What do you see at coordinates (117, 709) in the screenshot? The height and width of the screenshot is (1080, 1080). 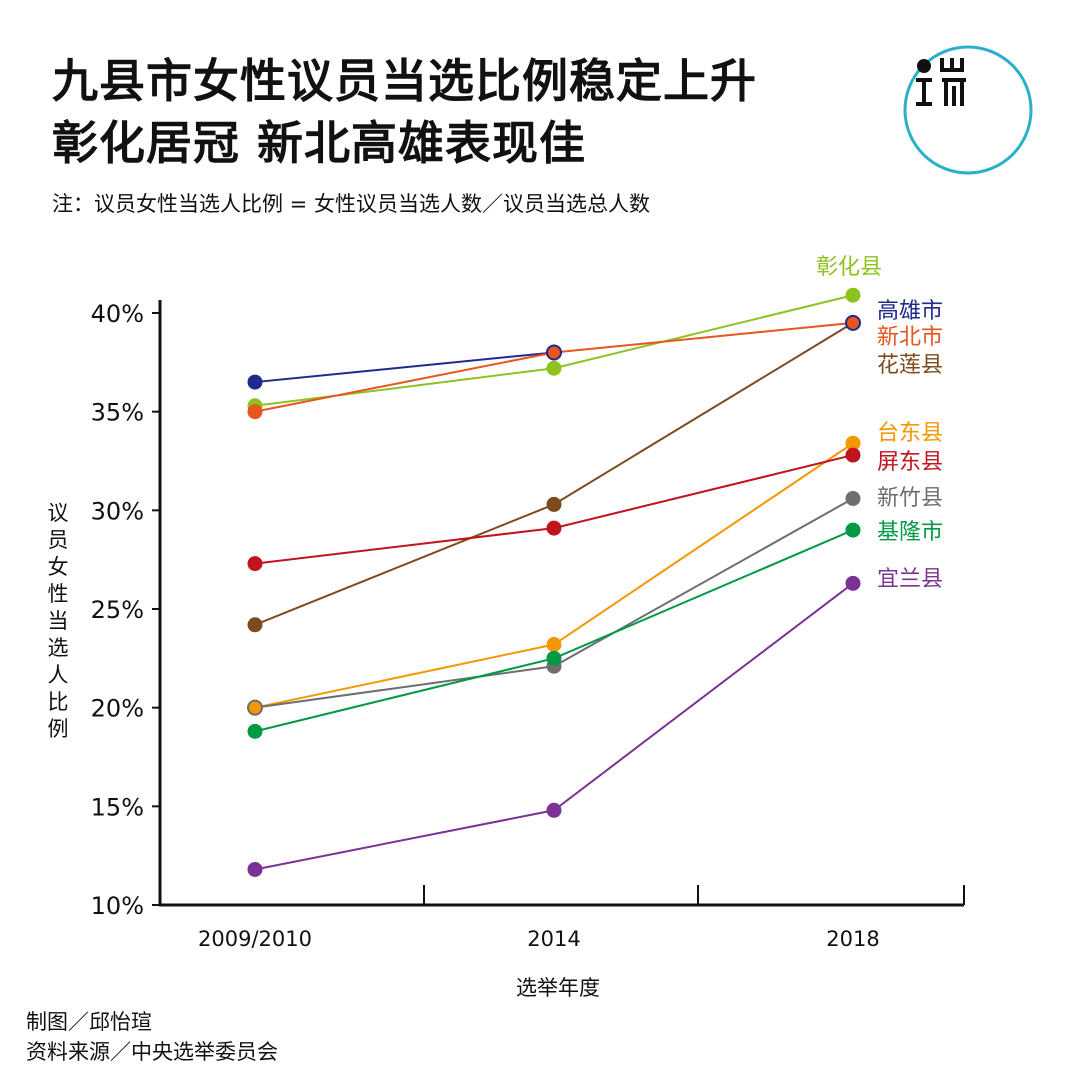 I see `y-tick-label: 20%` at bounding box center [117, 709].